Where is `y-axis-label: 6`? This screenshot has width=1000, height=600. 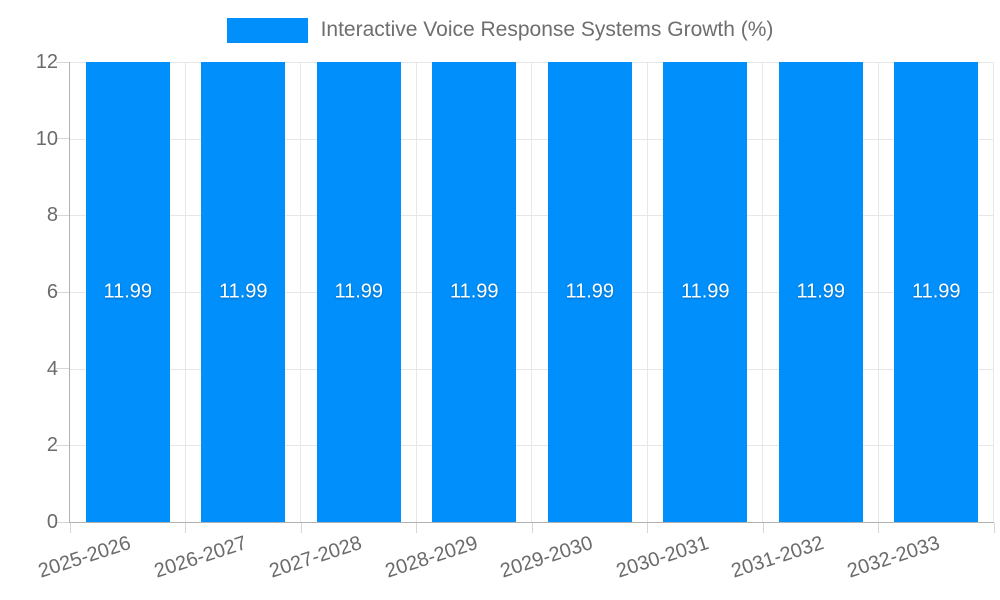 y-axis-label: 6 is located at coordinates (52, 292).